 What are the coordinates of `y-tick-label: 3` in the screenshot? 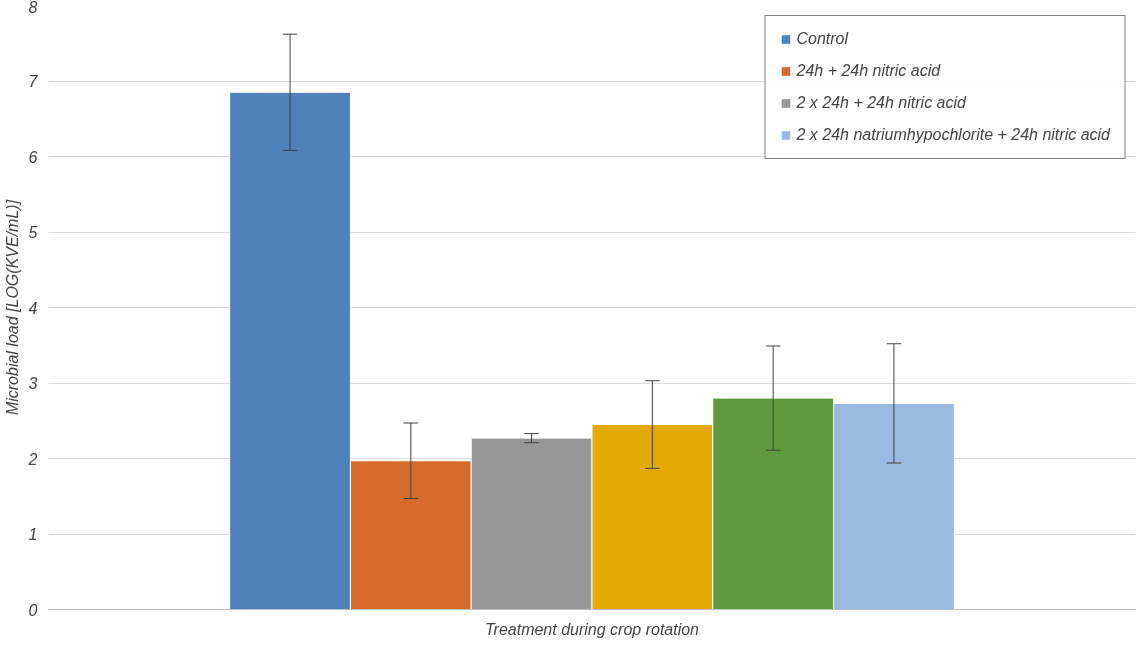 It's located at (33, 383).